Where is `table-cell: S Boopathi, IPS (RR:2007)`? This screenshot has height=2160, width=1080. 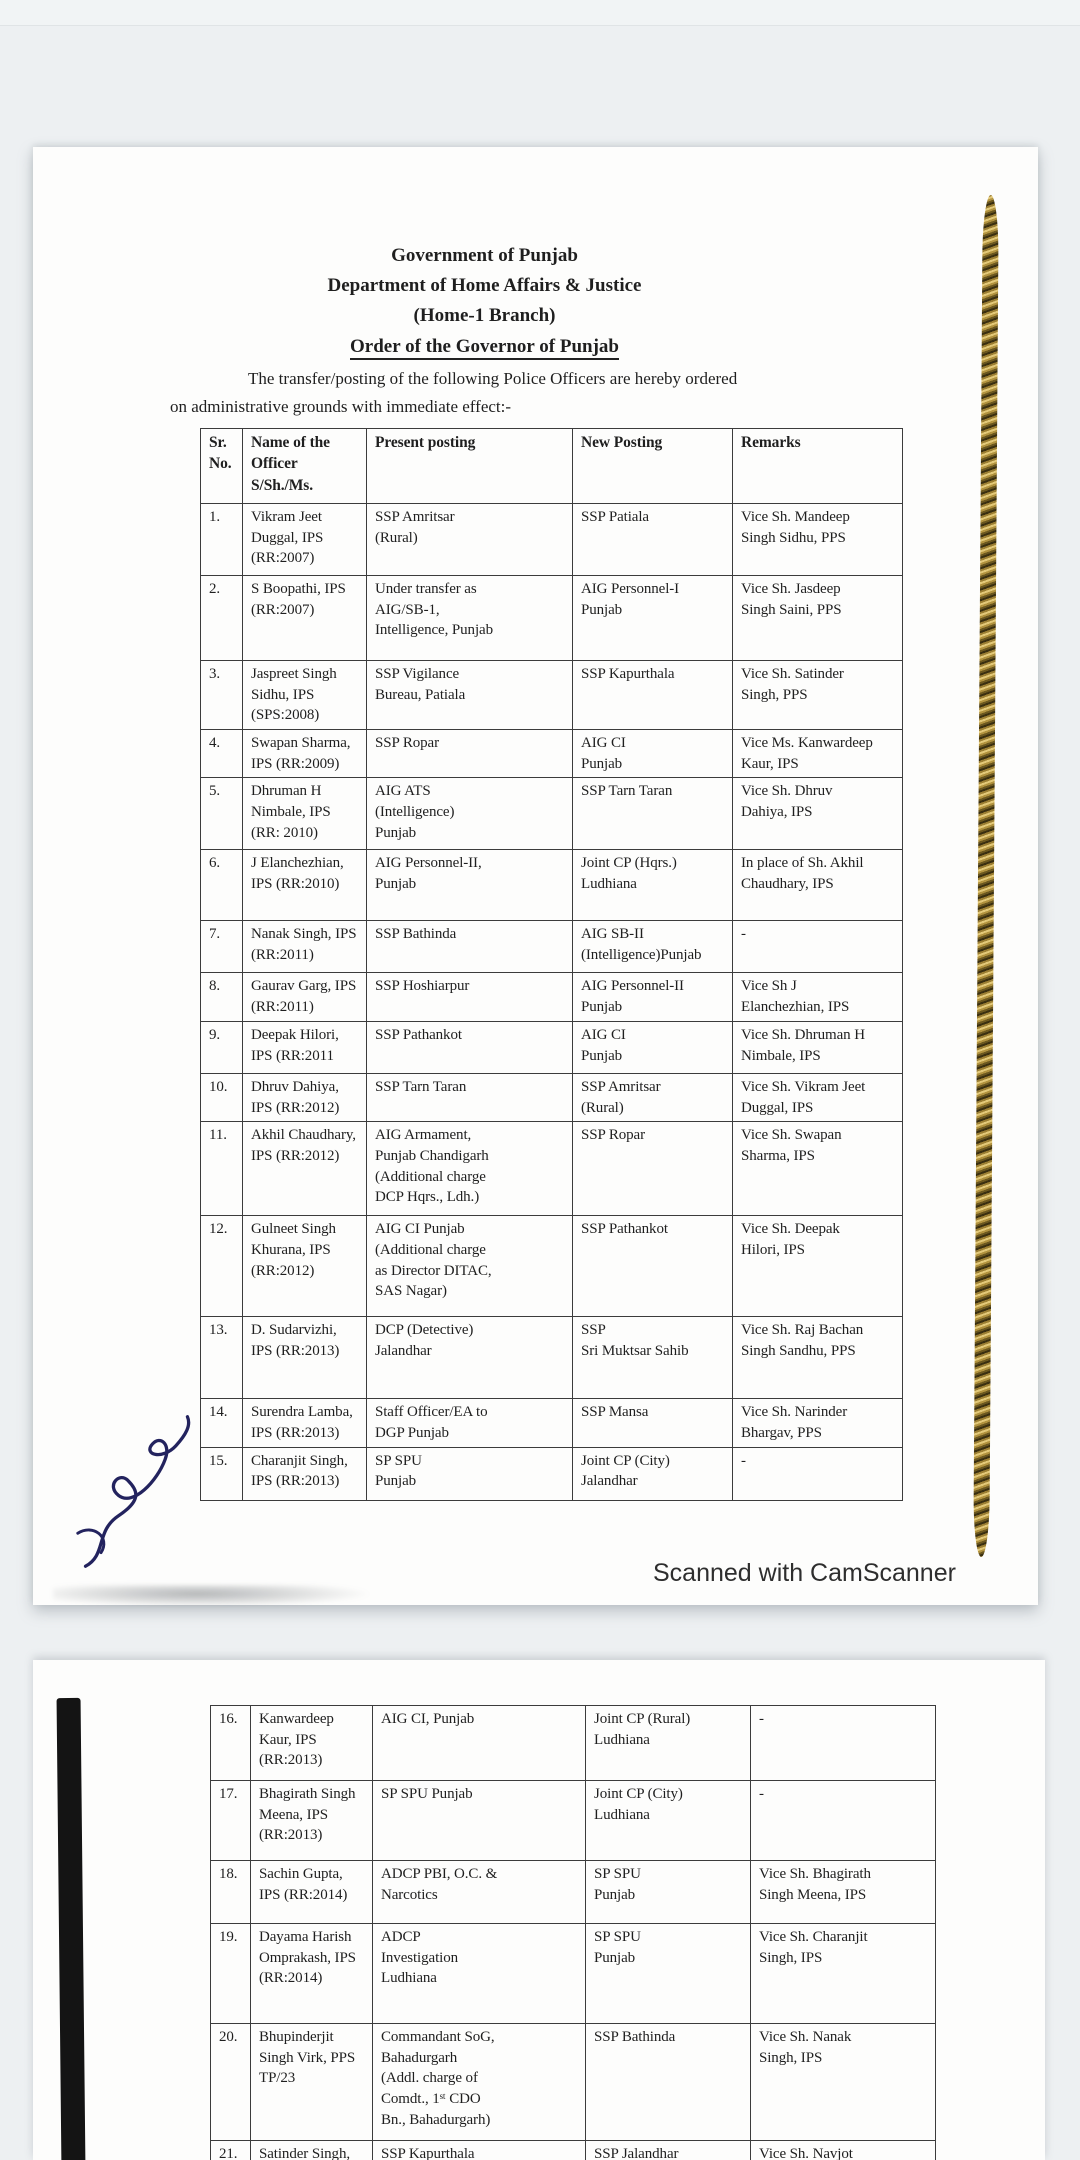 table-cell: S Boopathi, IPS (RR:2007) is located at coordinates (304, 618).